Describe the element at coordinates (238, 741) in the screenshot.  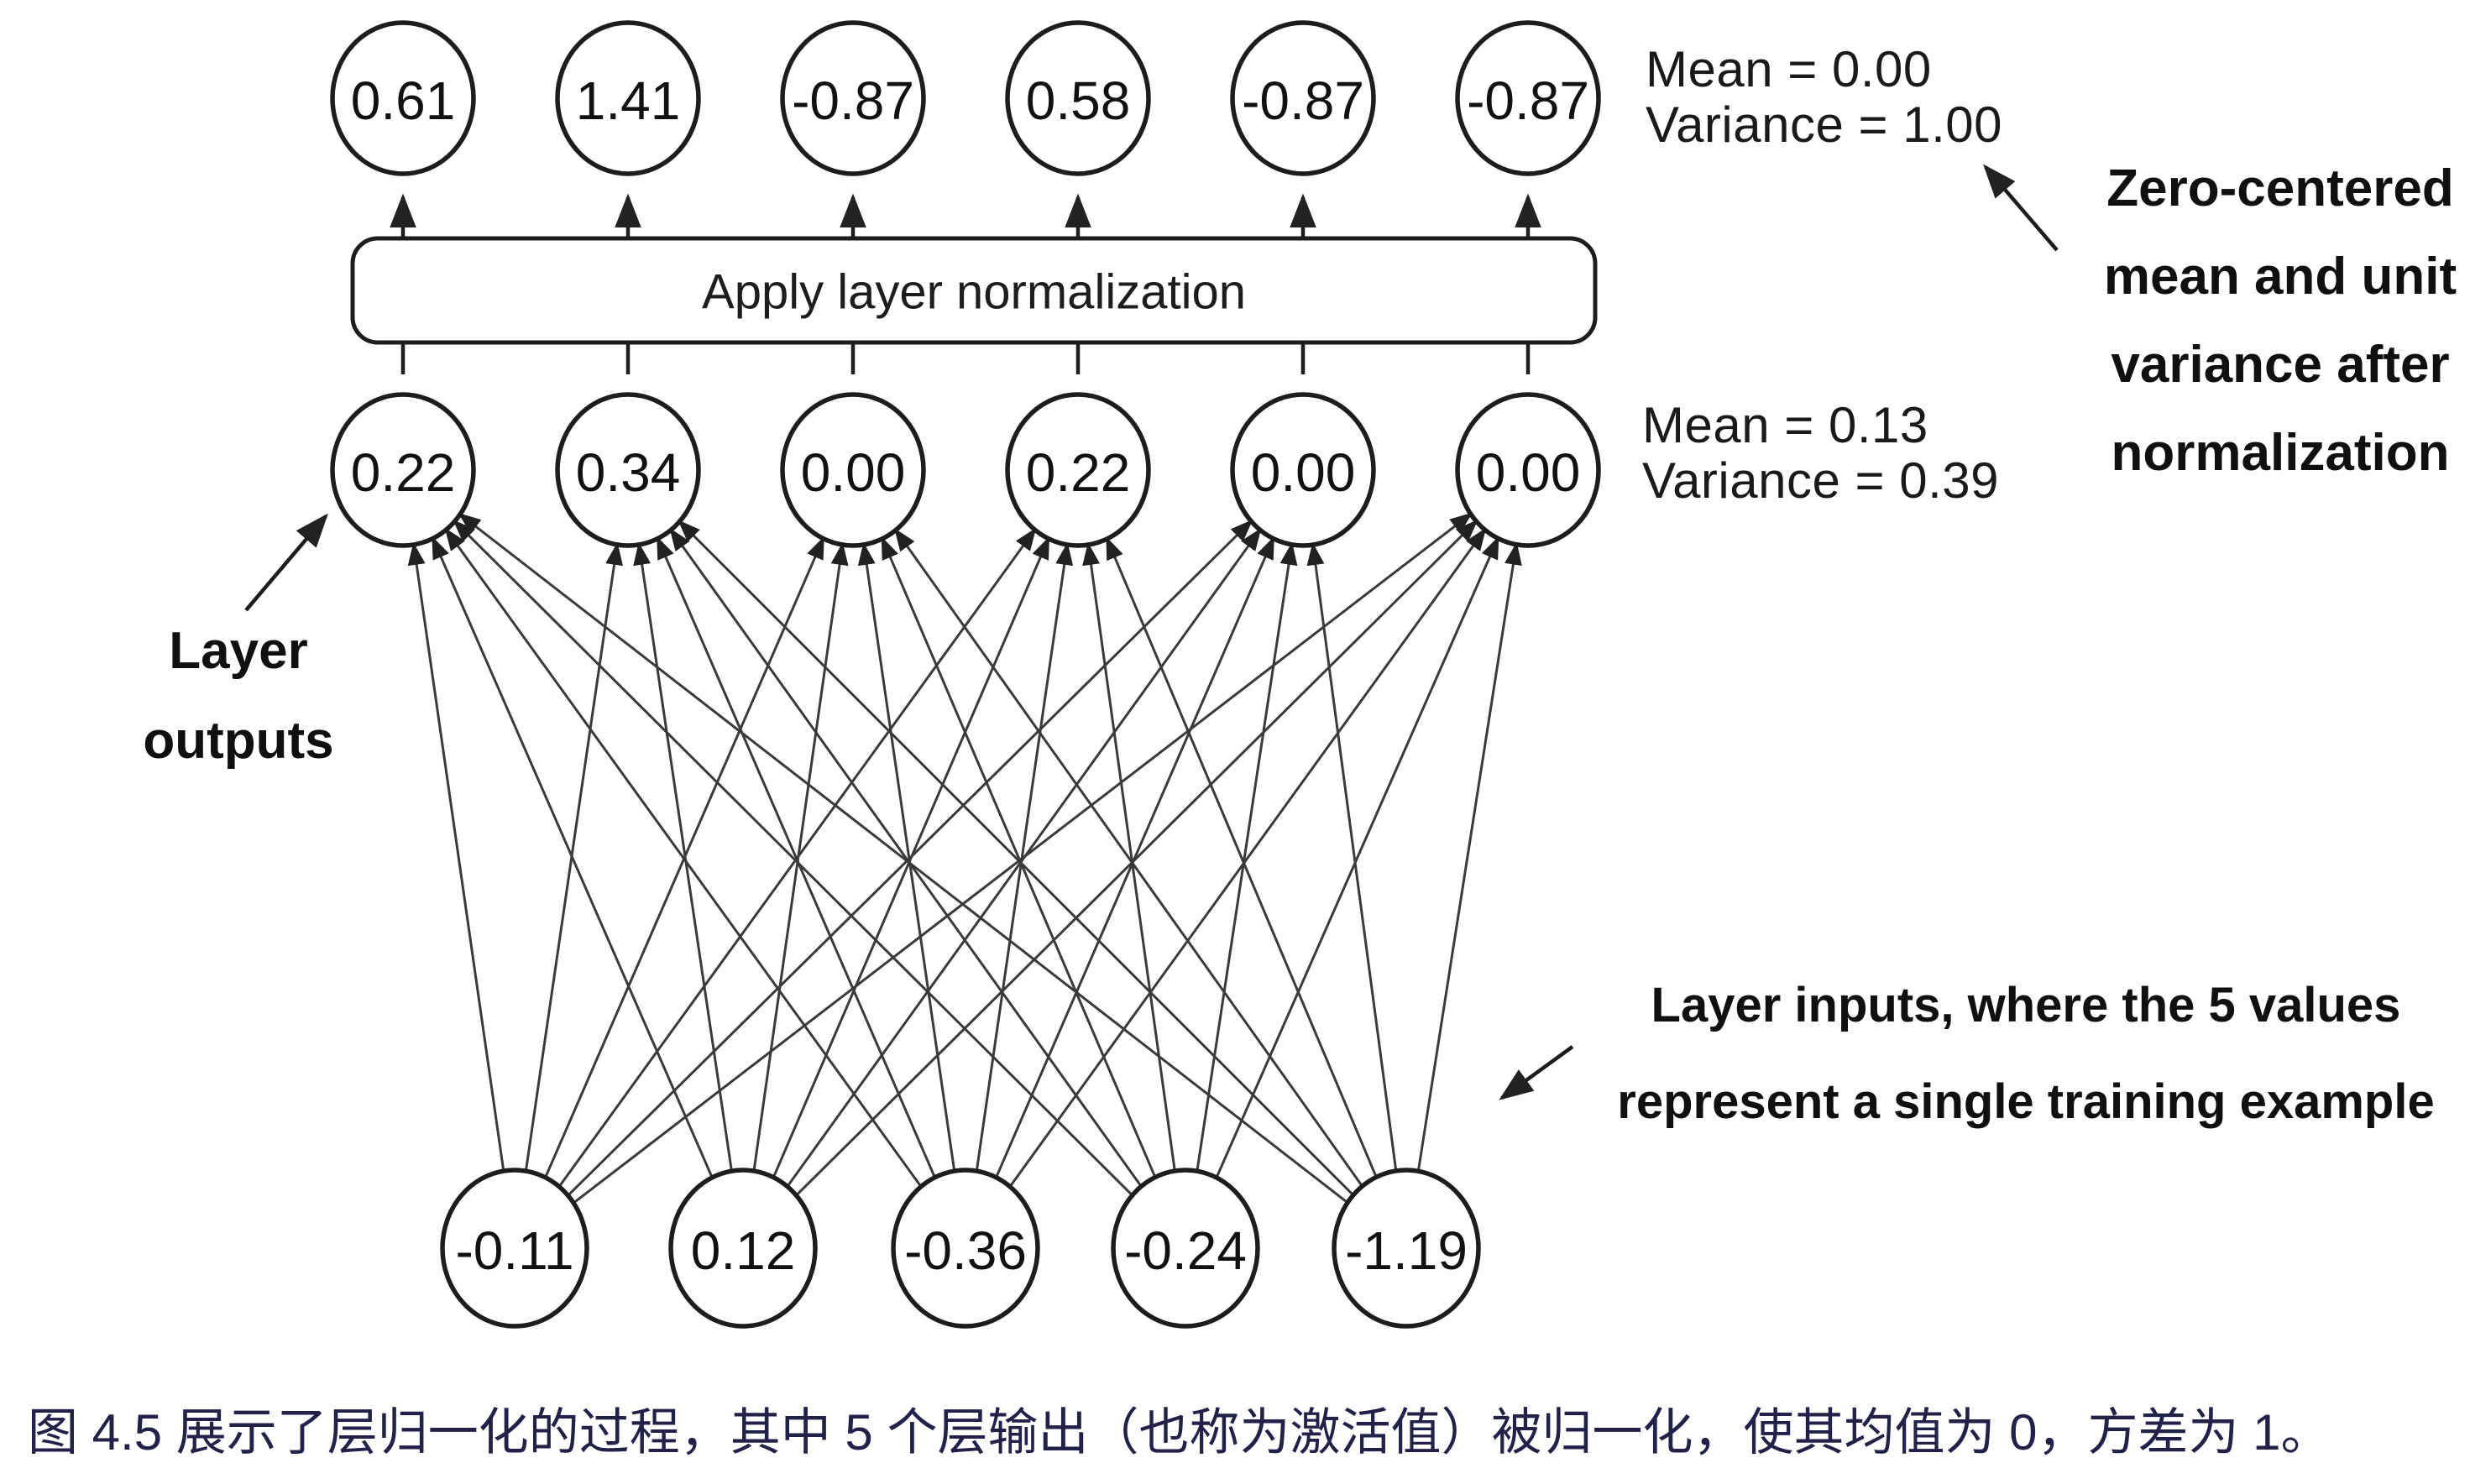
I see `layer-outputs-line-2: outputs` at that location.